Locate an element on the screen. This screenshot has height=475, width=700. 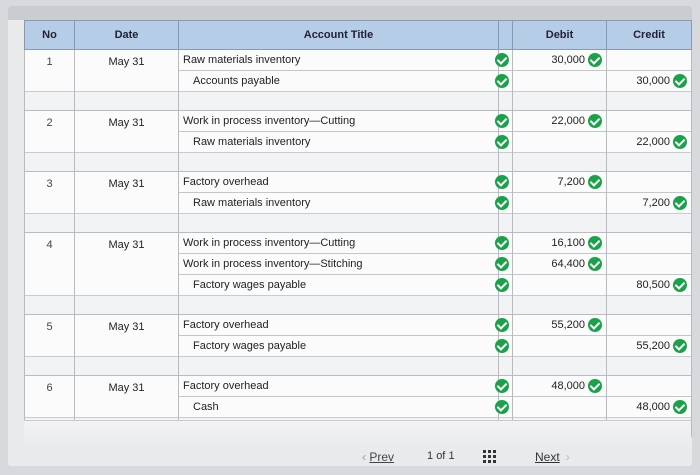
credit-input: 80,500 is located at coordinates (649, 285).